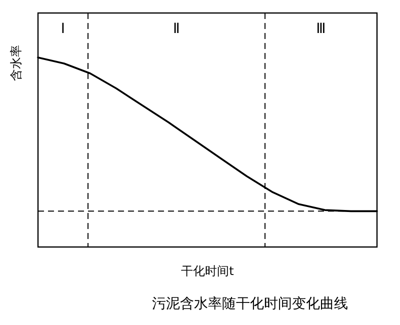  What do you see at coordinates (16, 63) in the screenshot?
I see `ylabel: 含水率` at bounding box center [16, 63].